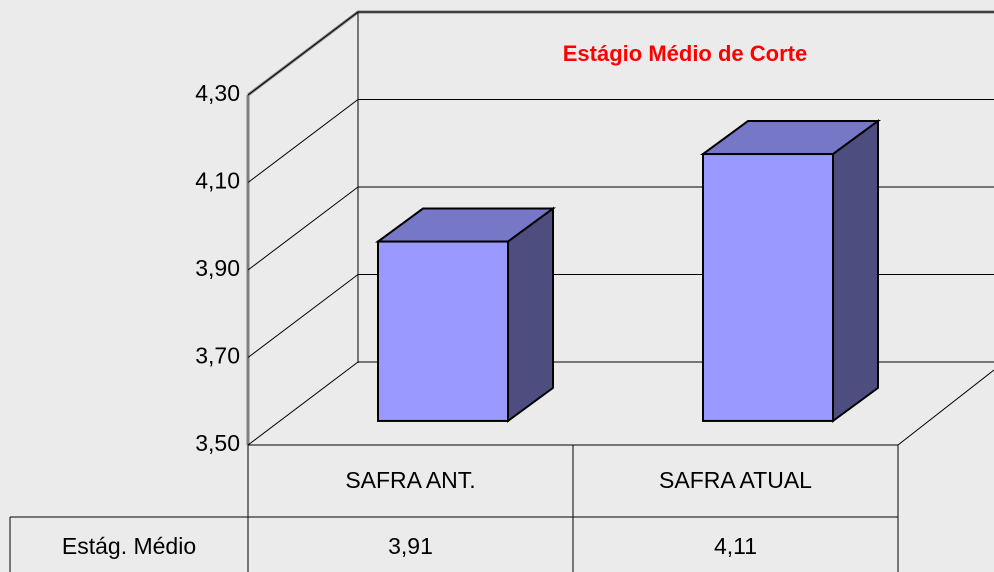  Describe the element at coordinates (410, 480) in the screenshot. I see `x-tick-label: SAFRA ANT.` at that location.